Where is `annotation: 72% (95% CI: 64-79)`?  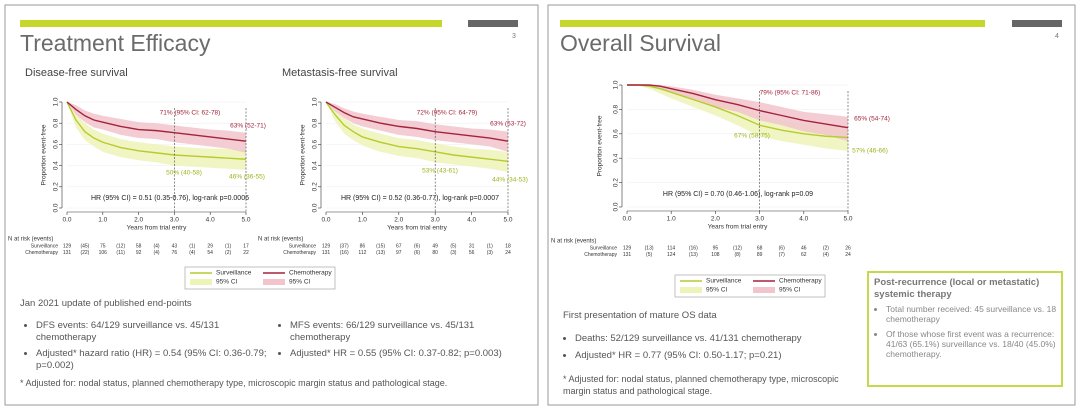 annotation: 72% (95% CI: 64-79) is located at coordinates (447, 113).